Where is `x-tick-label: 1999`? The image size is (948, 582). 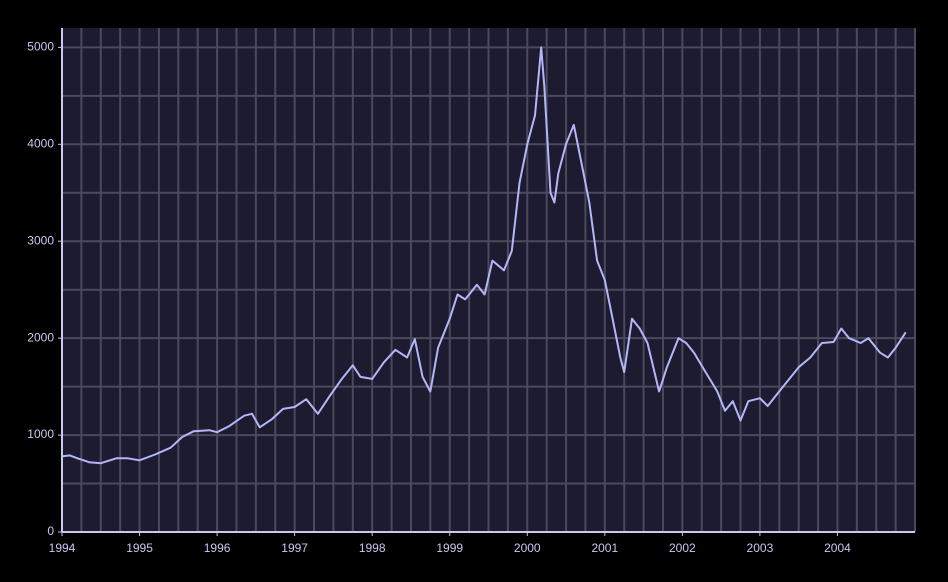
x-tick-label: 1999 is located at coordinates (449, 548).